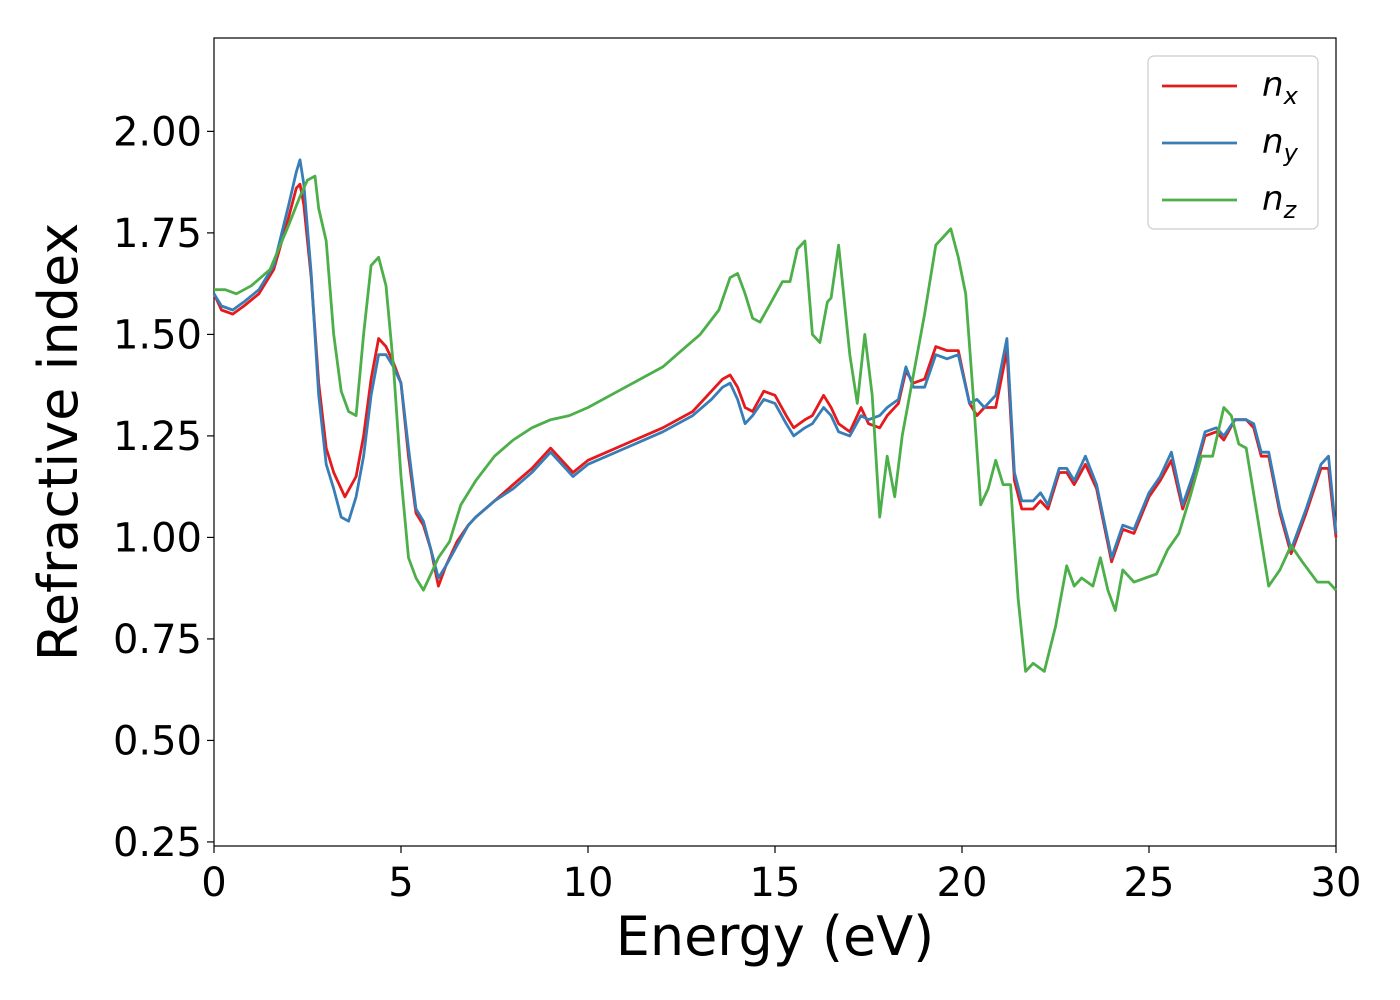 The width and height of the screenshot is (1400, 1000). What do you see at coordinates (400, 883) in the screenshot?
I see `x-tick-label: 5` at bounding box center [400, 883].